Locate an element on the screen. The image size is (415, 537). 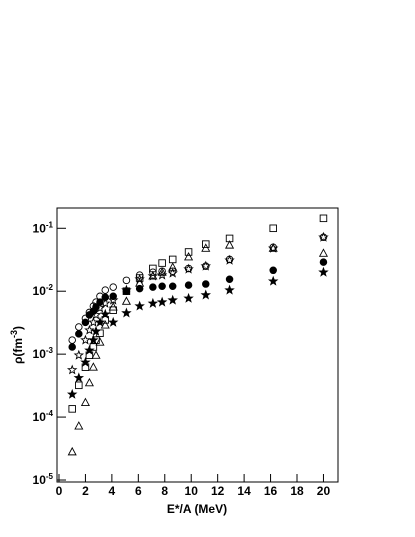
x-tick-label: 0 is located at coordinates (59, 491).